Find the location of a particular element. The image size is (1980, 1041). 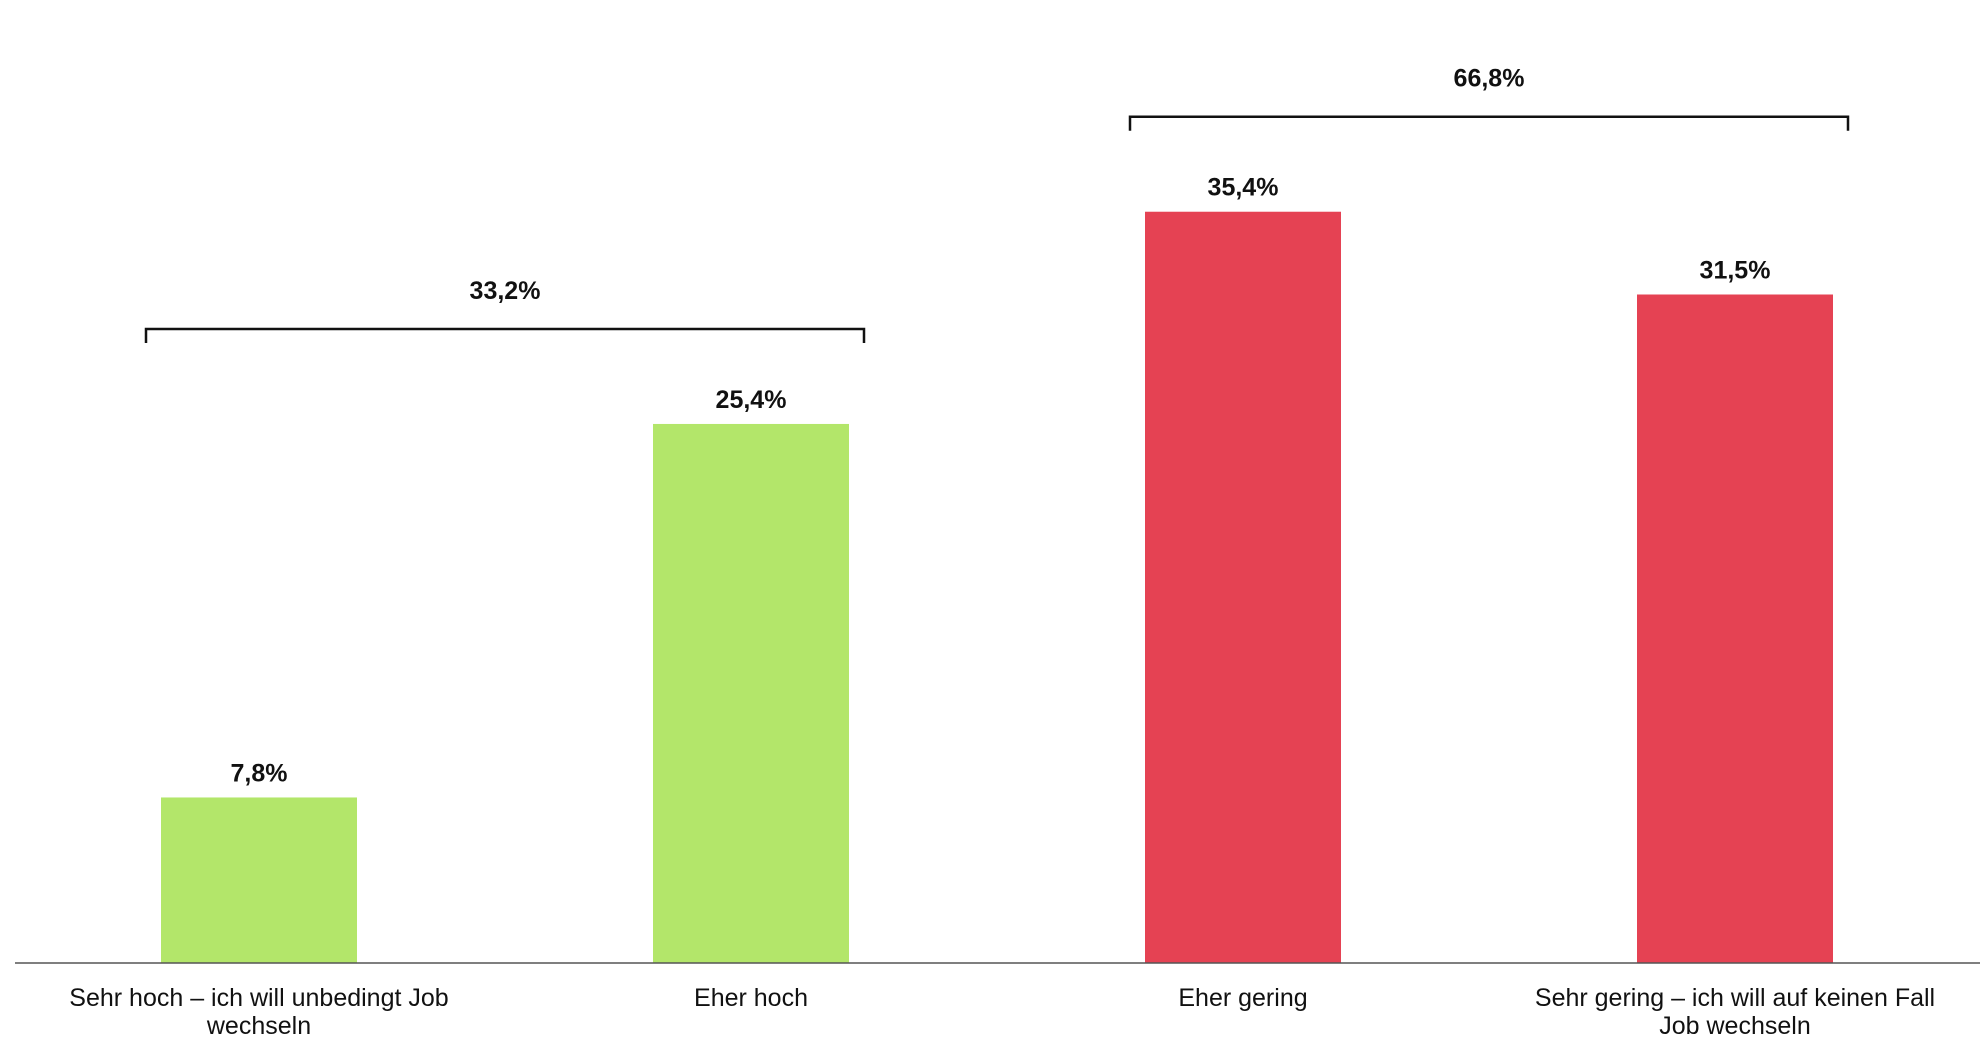

category-label-3-line-1: Eher gering is located at coordinates (1242, 998).